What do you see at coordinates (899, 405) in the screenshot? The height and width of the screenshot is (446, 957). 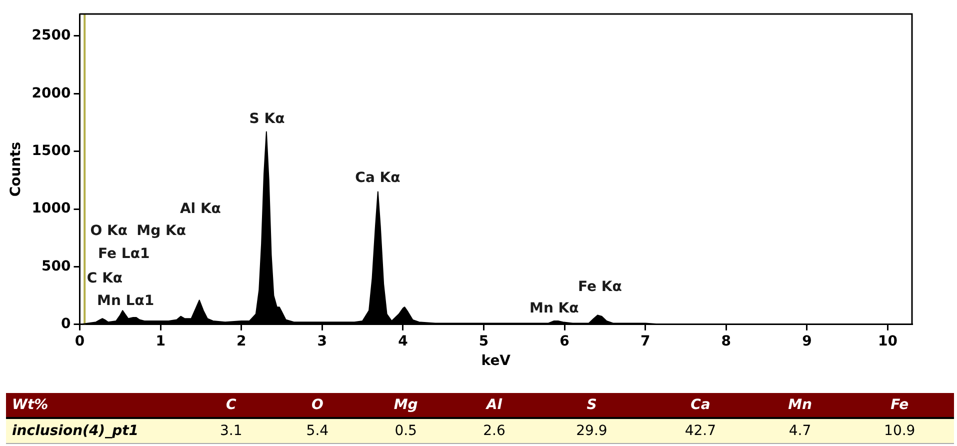 I see `text: Fe` at bounding box center [899, 405].